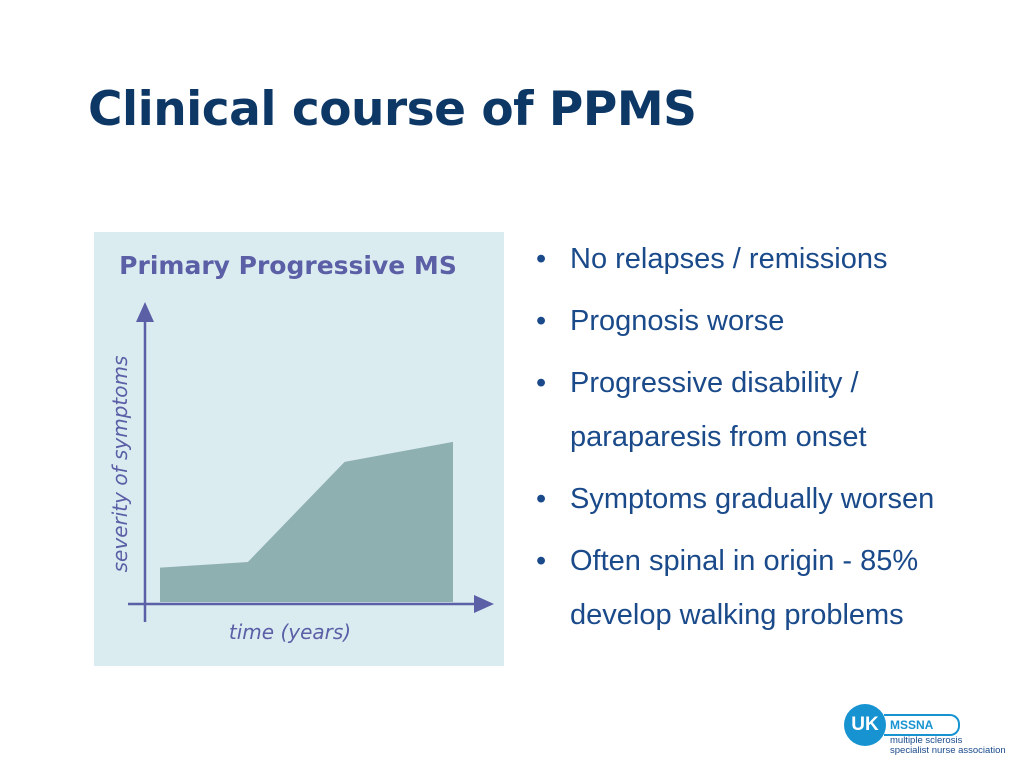 This screenshot has height=768, width=1024. Describe the element at coordinates (922, 725) in the screenshot. I see `logo-name: MSSNA` at that location.